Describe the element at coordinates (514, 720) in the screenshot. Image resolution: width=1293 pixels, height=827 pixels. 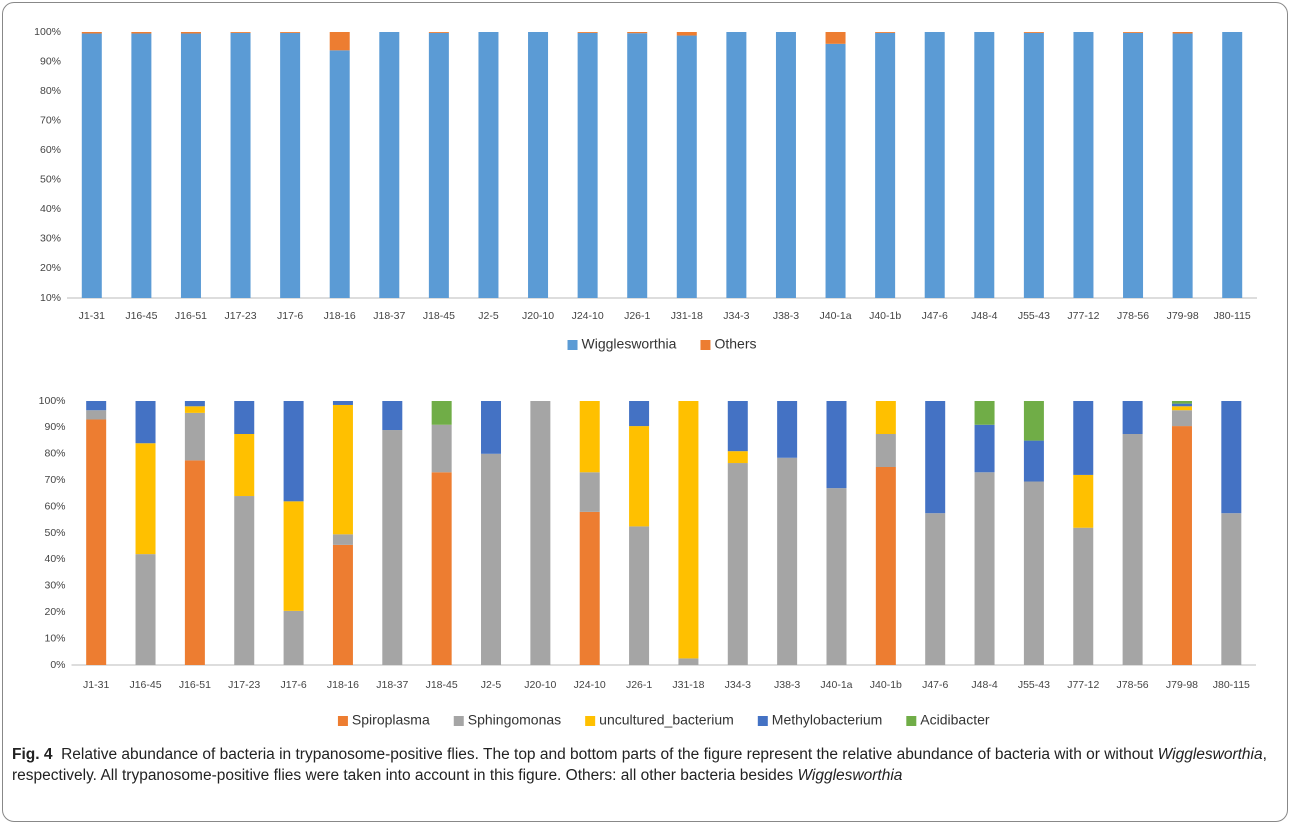
I see `legend-label: Sphingomonas` at that location.